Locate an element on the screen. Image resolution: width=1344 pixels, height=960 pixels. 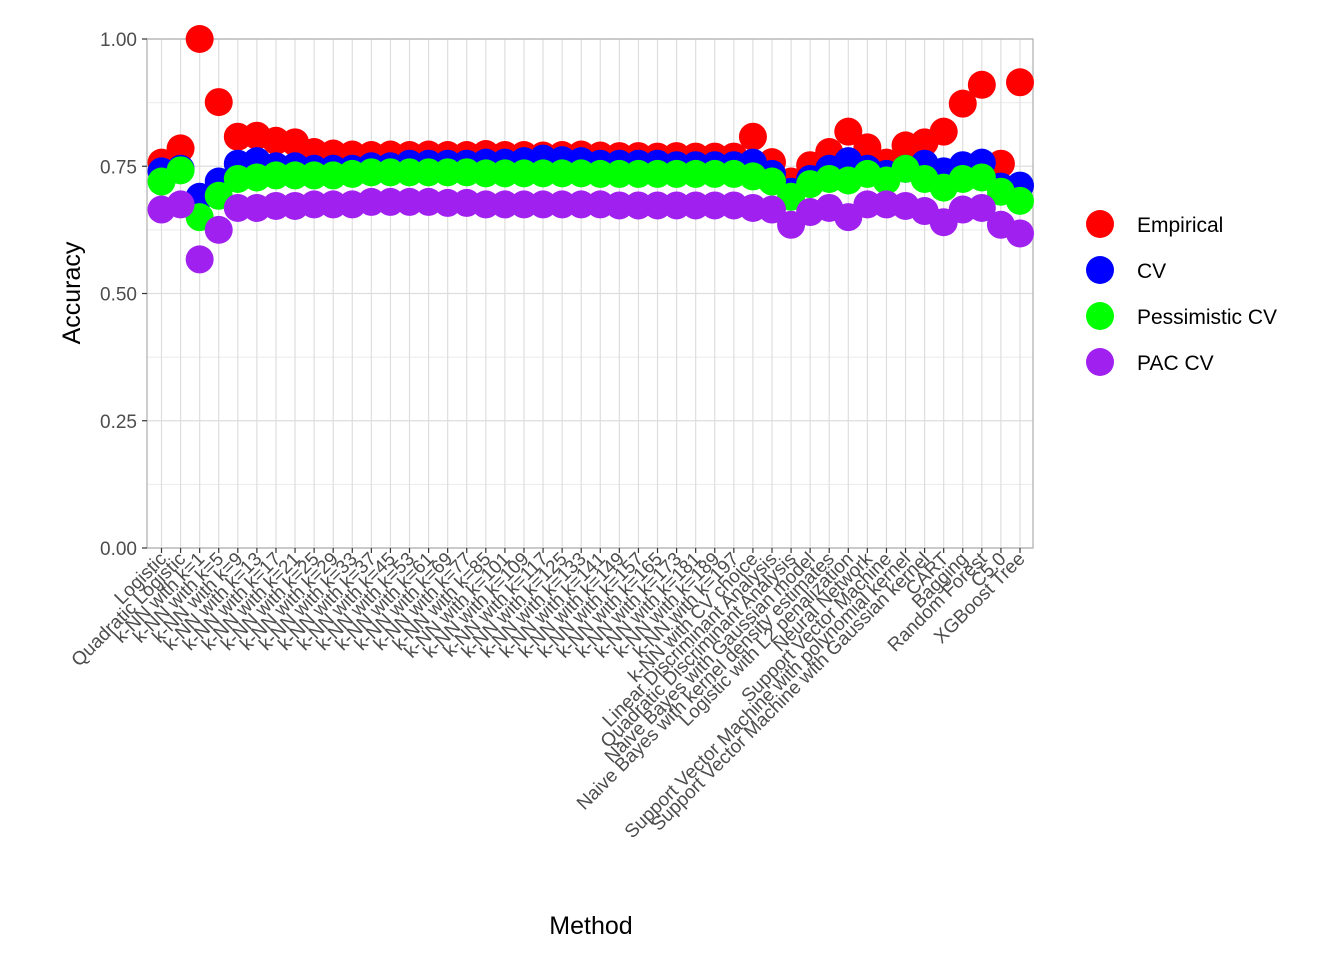
y-tick-label: 0.25 is located at coordinates (118, 422).